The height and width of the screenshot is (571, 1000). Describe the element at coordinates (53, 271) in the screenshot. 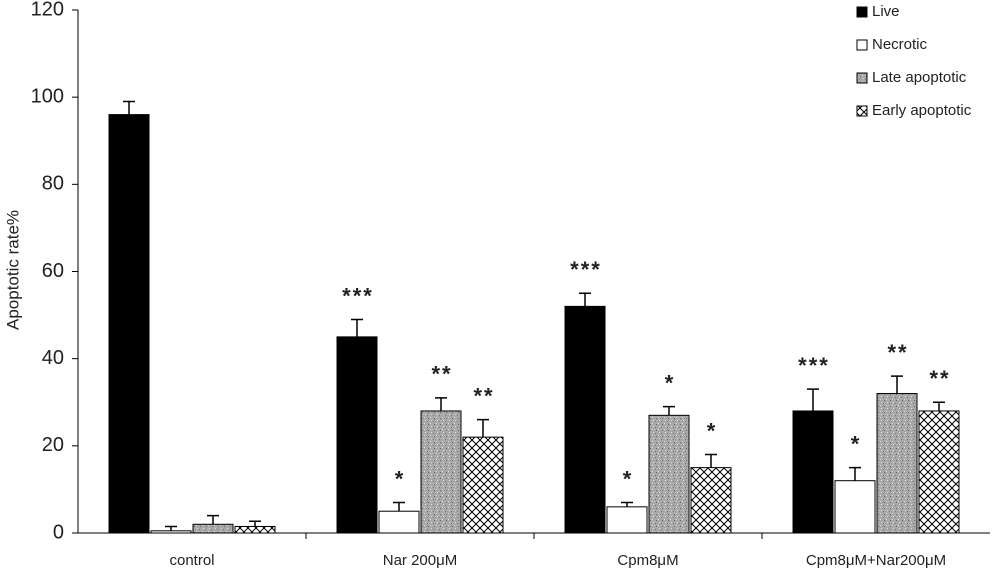

I see `y-tick-label: 60` at that location.